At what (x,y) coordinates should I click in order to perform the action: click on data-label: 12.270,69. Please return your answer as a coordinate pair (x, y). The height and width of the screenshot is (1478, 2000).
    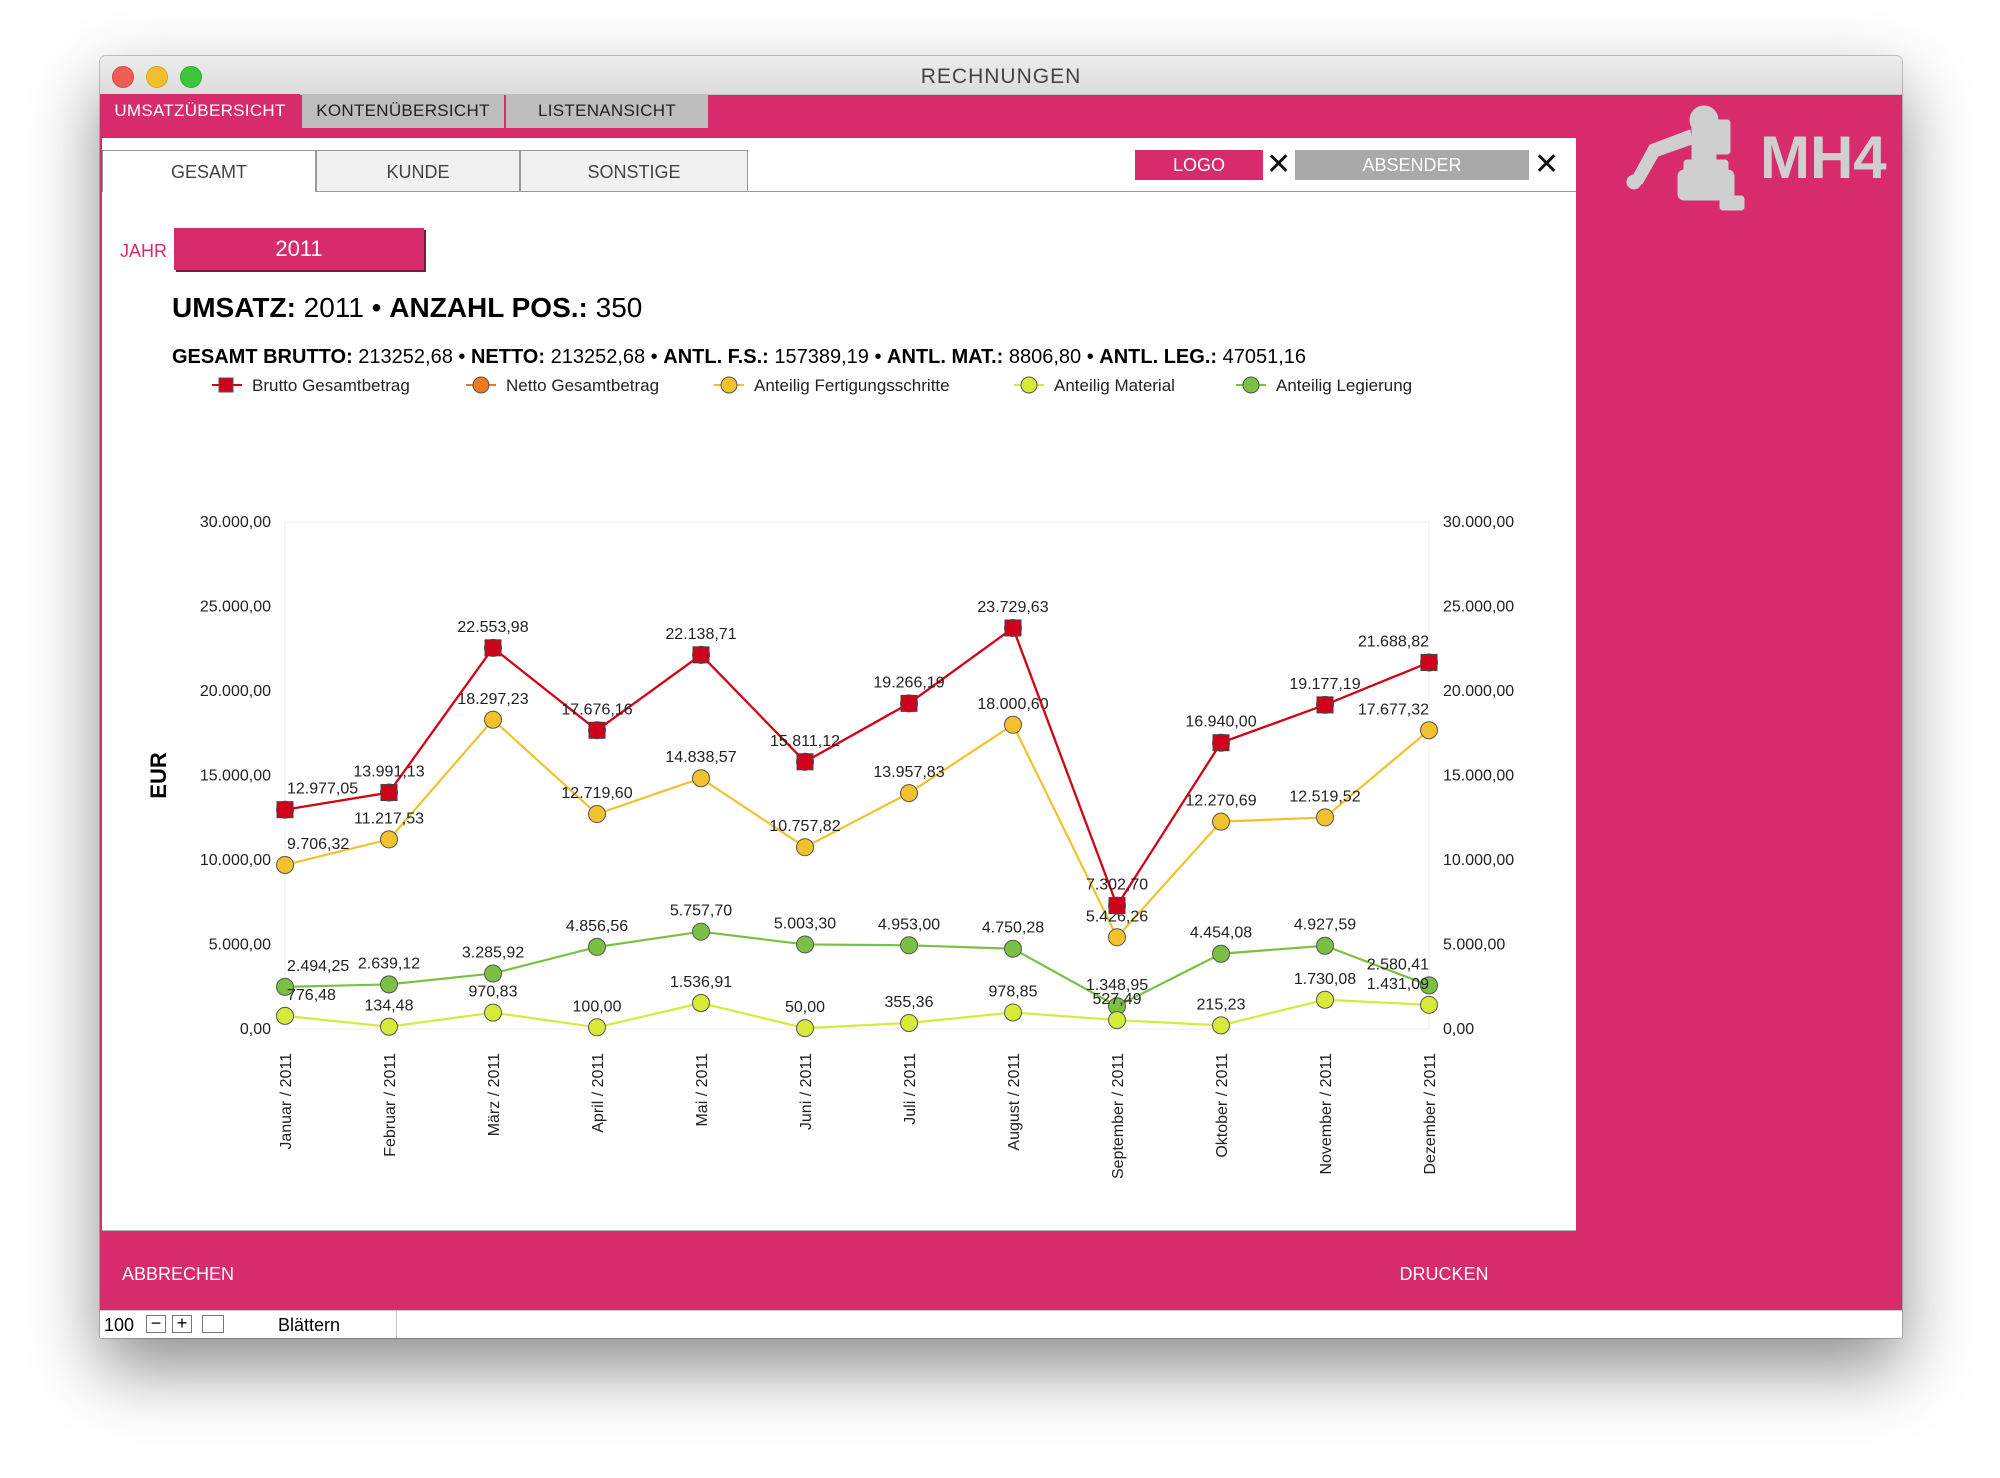
    Looking at the image, I should click on (1220, 801).